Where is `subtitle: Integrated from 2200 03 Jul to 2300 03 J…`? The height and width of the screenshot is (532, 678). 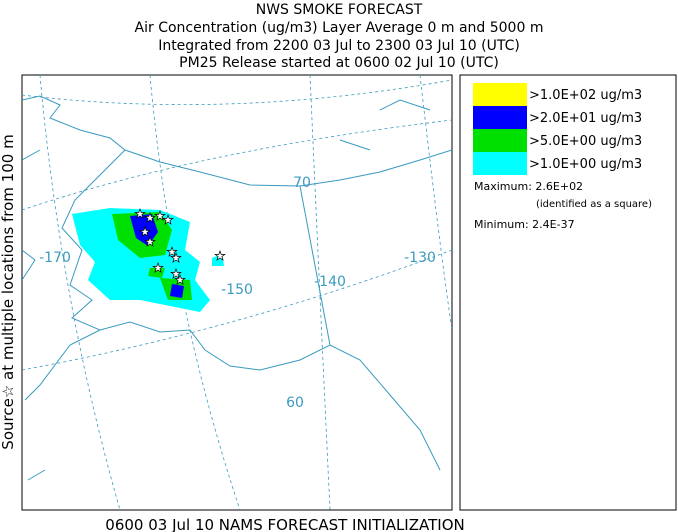
subtitle: Integrated from 2200 03 Jul to 2300 03 J… is located at coordinates (339, 46).